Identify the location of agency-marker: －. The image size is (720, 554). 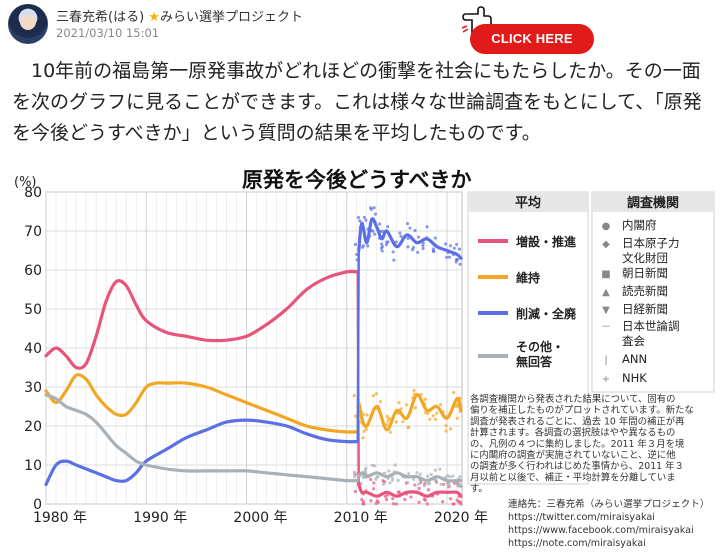
(606, 327).